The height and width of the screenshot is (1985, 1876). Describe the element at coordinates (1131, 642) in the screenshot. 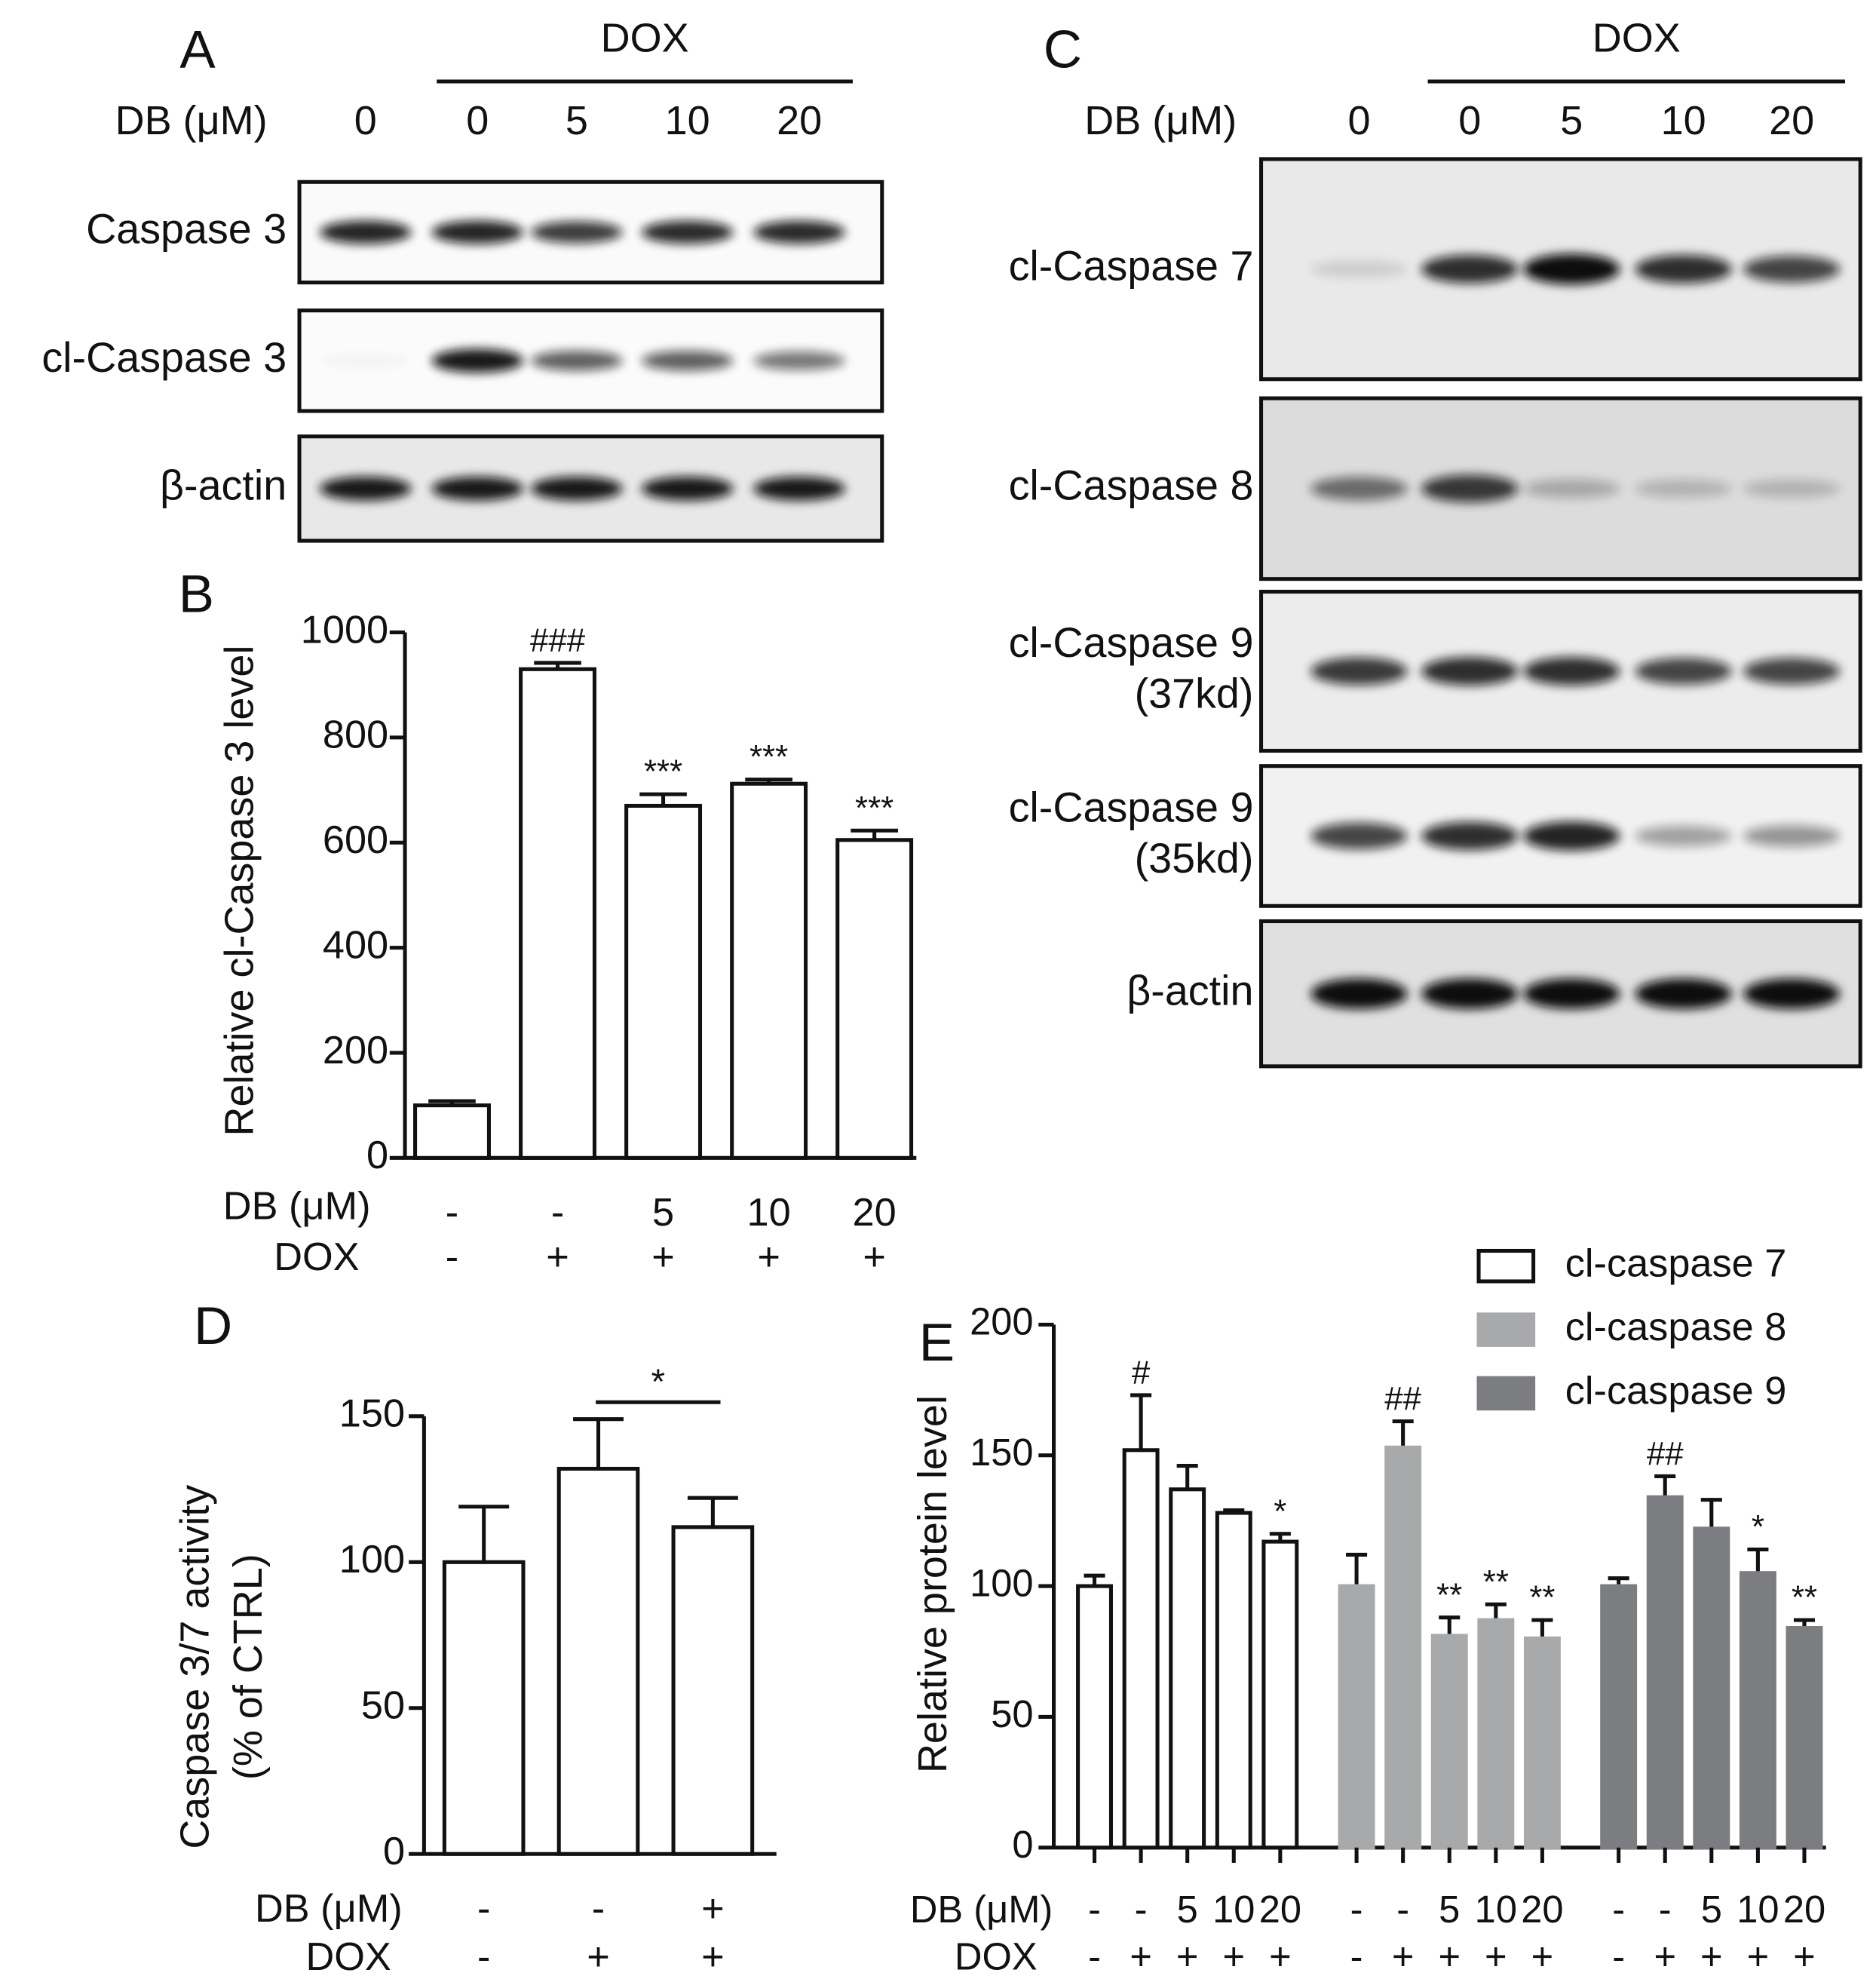

I see `row-label: cl-Caspase 9` at that location.